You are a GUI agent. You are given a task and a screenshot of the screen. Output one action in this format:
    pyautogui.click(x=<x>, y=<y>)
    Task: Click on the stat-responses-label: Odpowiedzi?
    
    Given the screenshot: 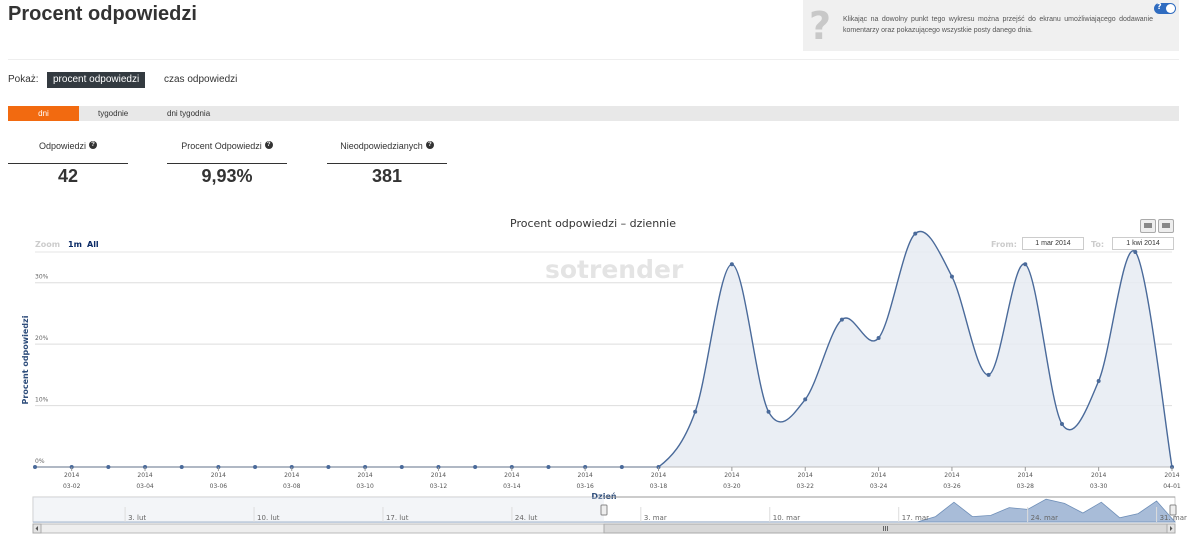 What is the action you would take?
    pyautogui.click(x=68, y=146)
    